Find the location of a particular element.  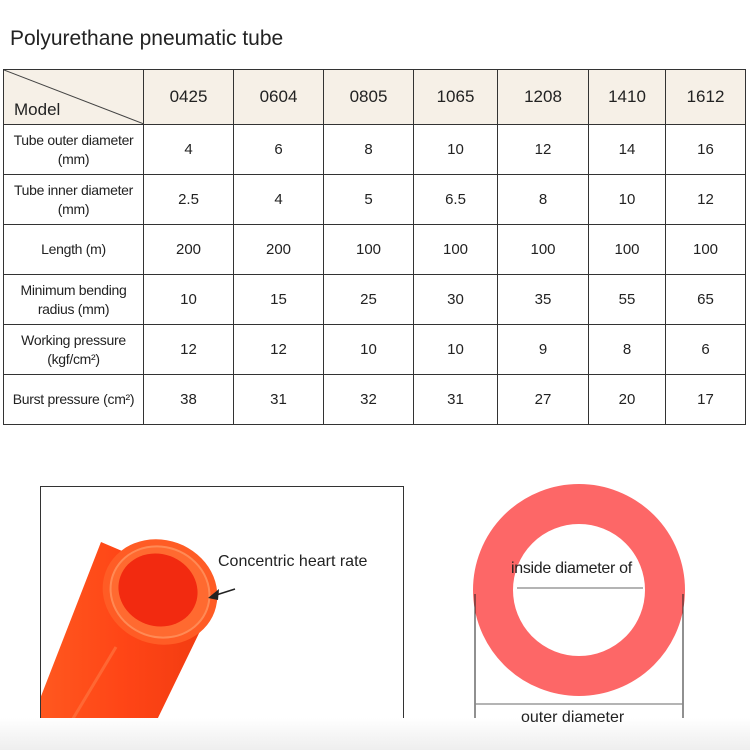

page-title: Polyurethane pneumatic tube is located at coordinates (147, 38).